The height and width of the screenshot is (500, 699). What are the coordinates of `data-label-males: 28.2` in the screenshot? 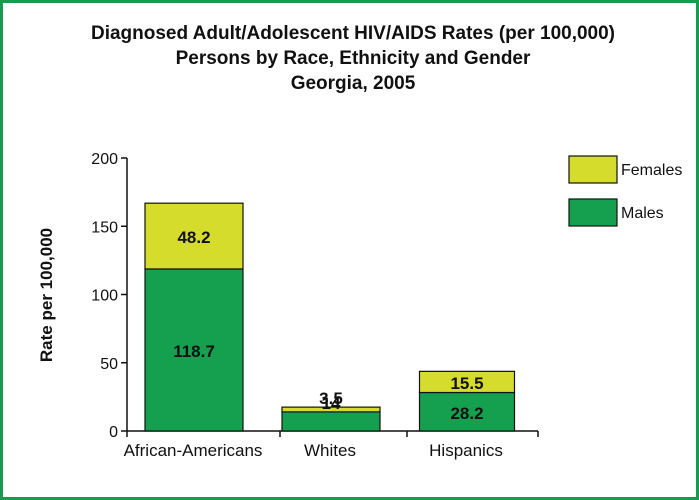 It's located at (466, 413).